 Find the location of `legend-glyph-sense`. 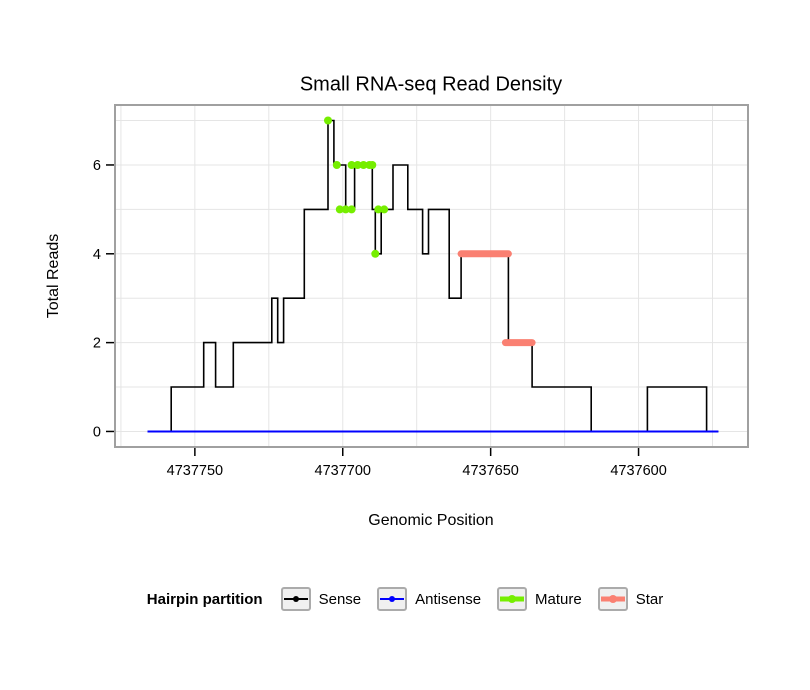

legend-glyph-sense is located at coordinates (295, 599).